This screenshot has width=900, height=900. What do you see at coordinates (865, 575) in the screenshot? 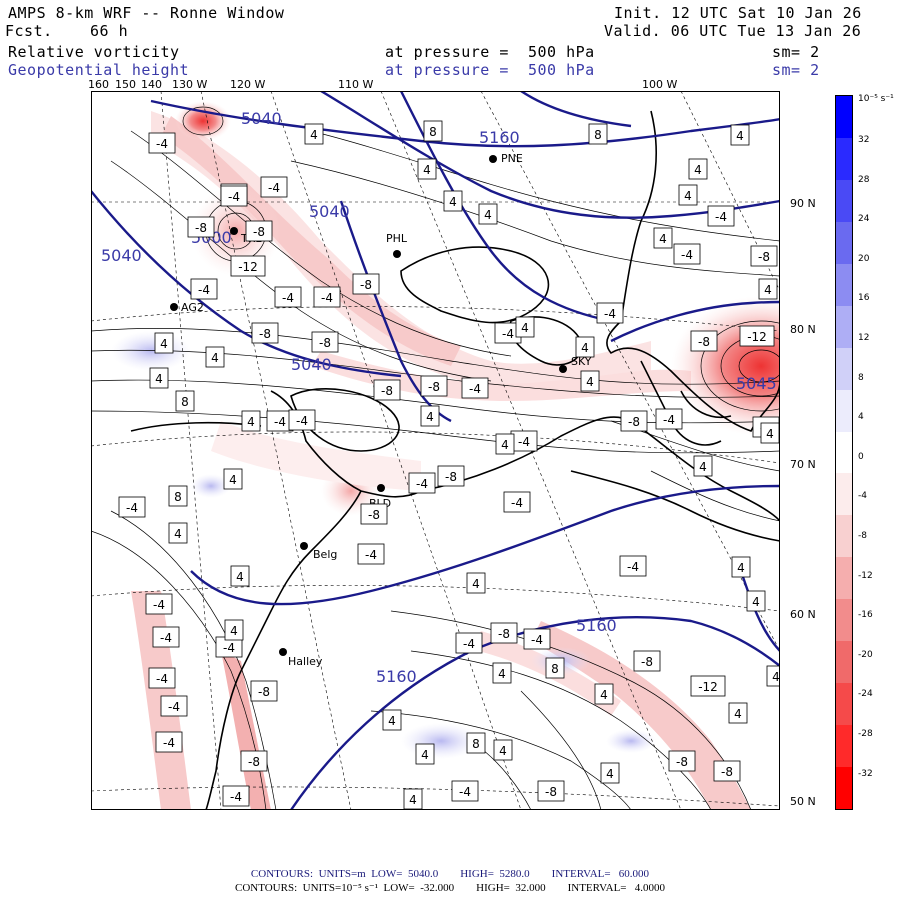
I see `colorbar-tick-label: -12` at bounding box center [865, 575].